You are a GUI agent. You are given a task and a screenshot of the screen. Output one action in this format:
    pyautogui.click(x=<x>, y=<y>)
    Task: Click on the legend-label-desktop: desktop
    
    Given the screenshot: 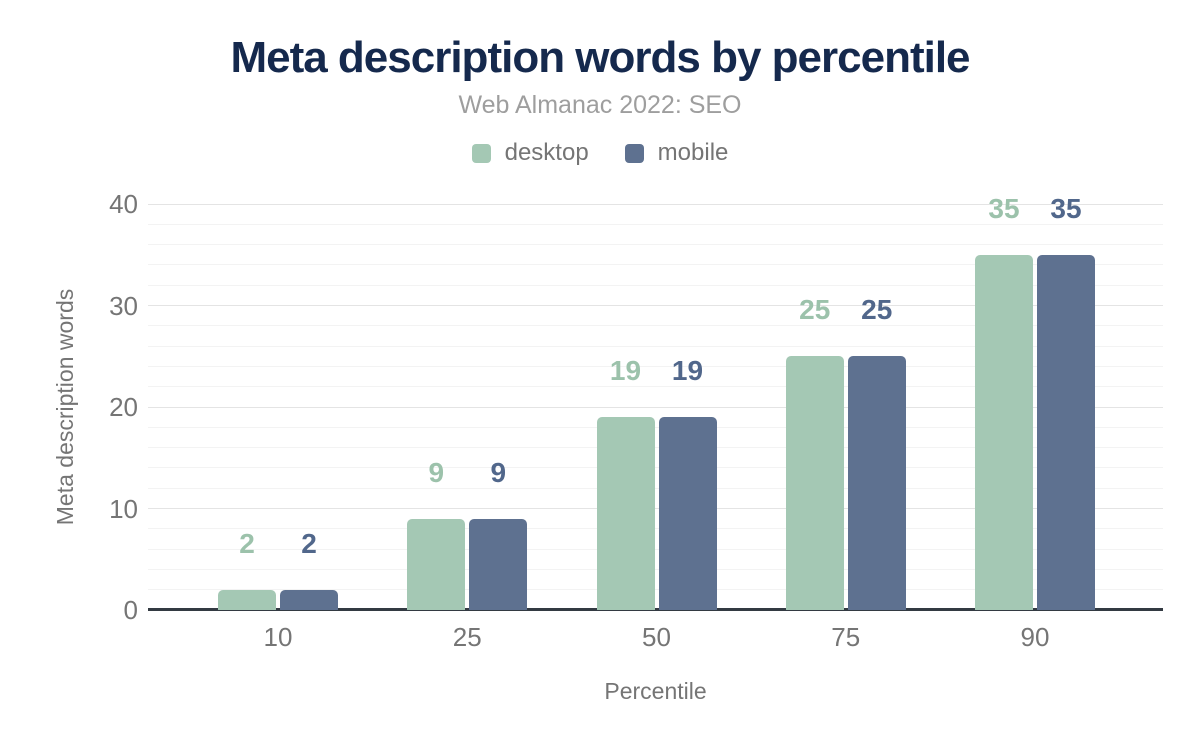 What is the action you would take?
    pyautogui.click(x=546, y=152)
    